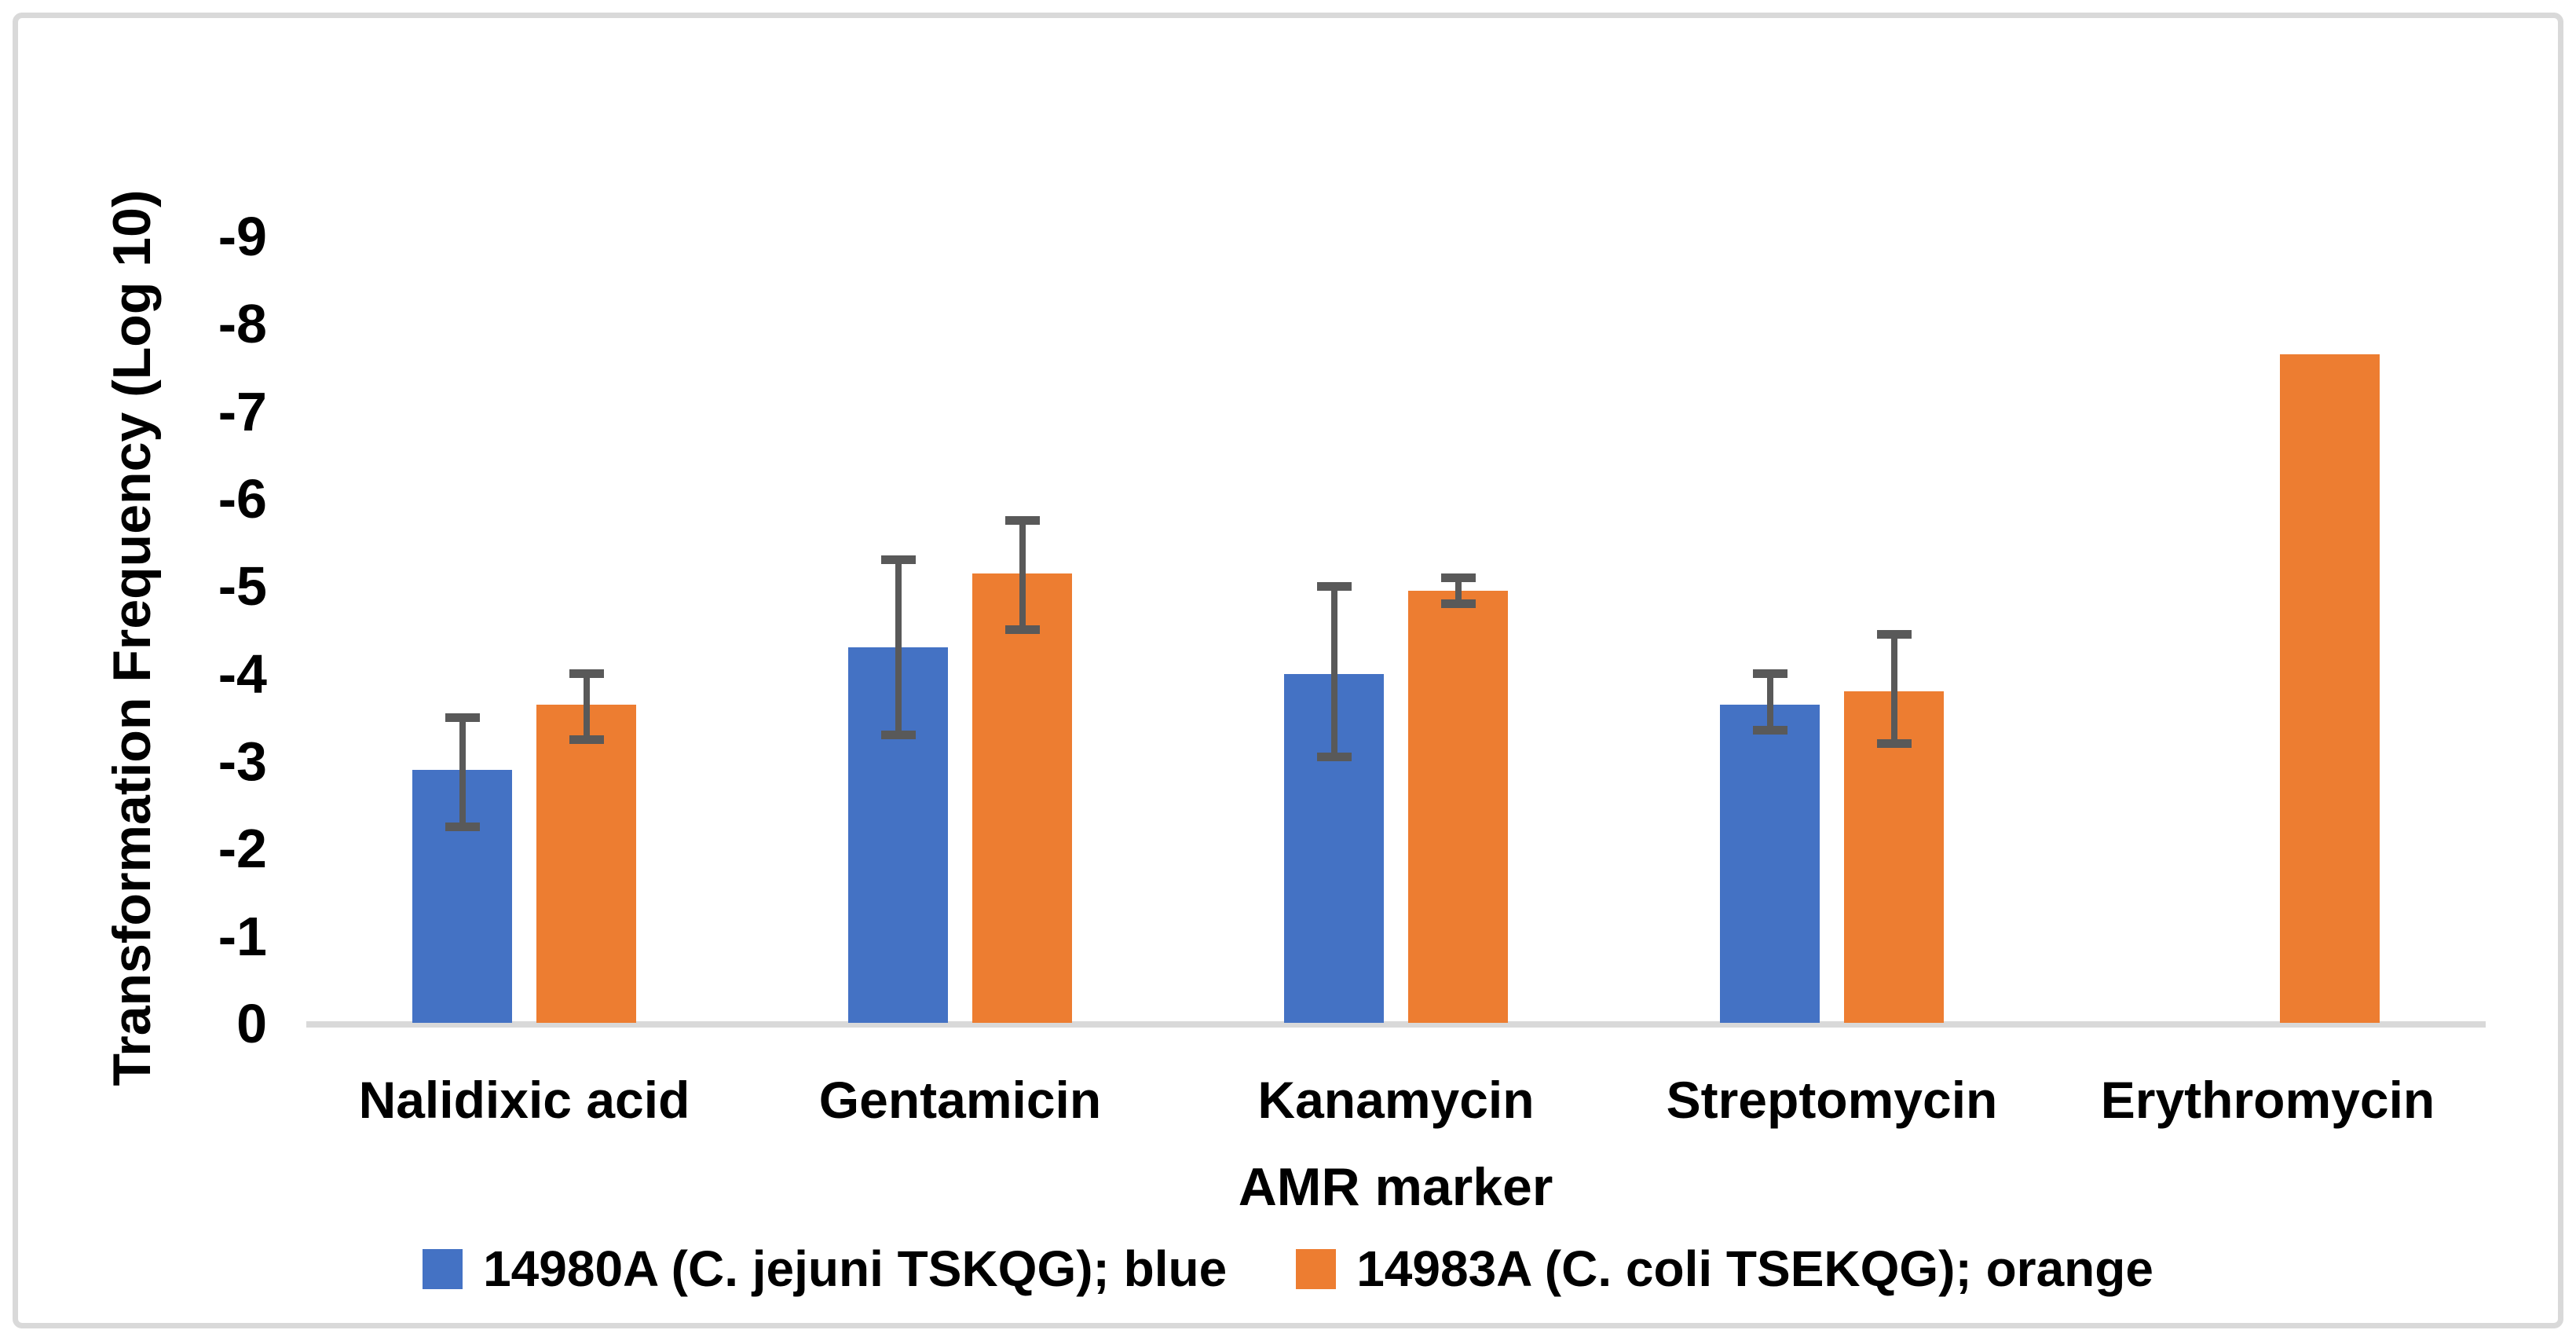  What do you see at coordinates (243, 936) in the screenshot?
I see `y-tick-label: -1` at bounding box center [243, 936].